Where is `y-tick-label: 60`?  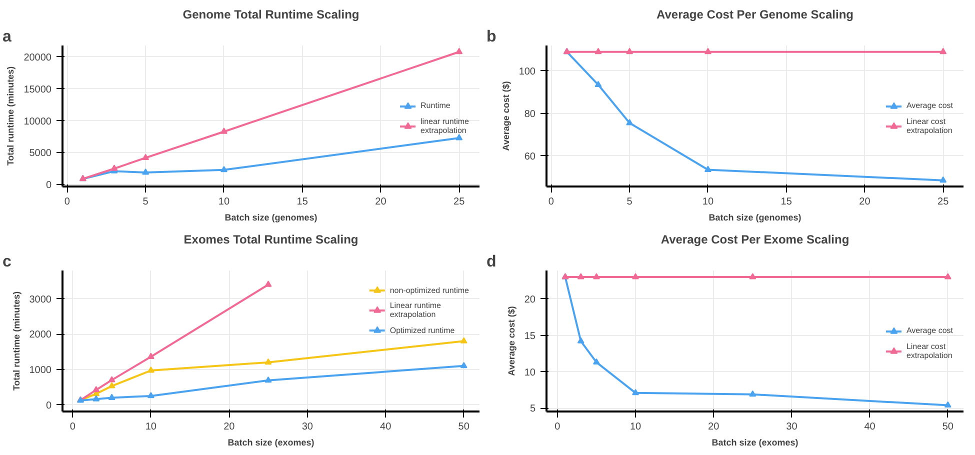 y-tick-label: 60 is located at coordinates (530, 156).